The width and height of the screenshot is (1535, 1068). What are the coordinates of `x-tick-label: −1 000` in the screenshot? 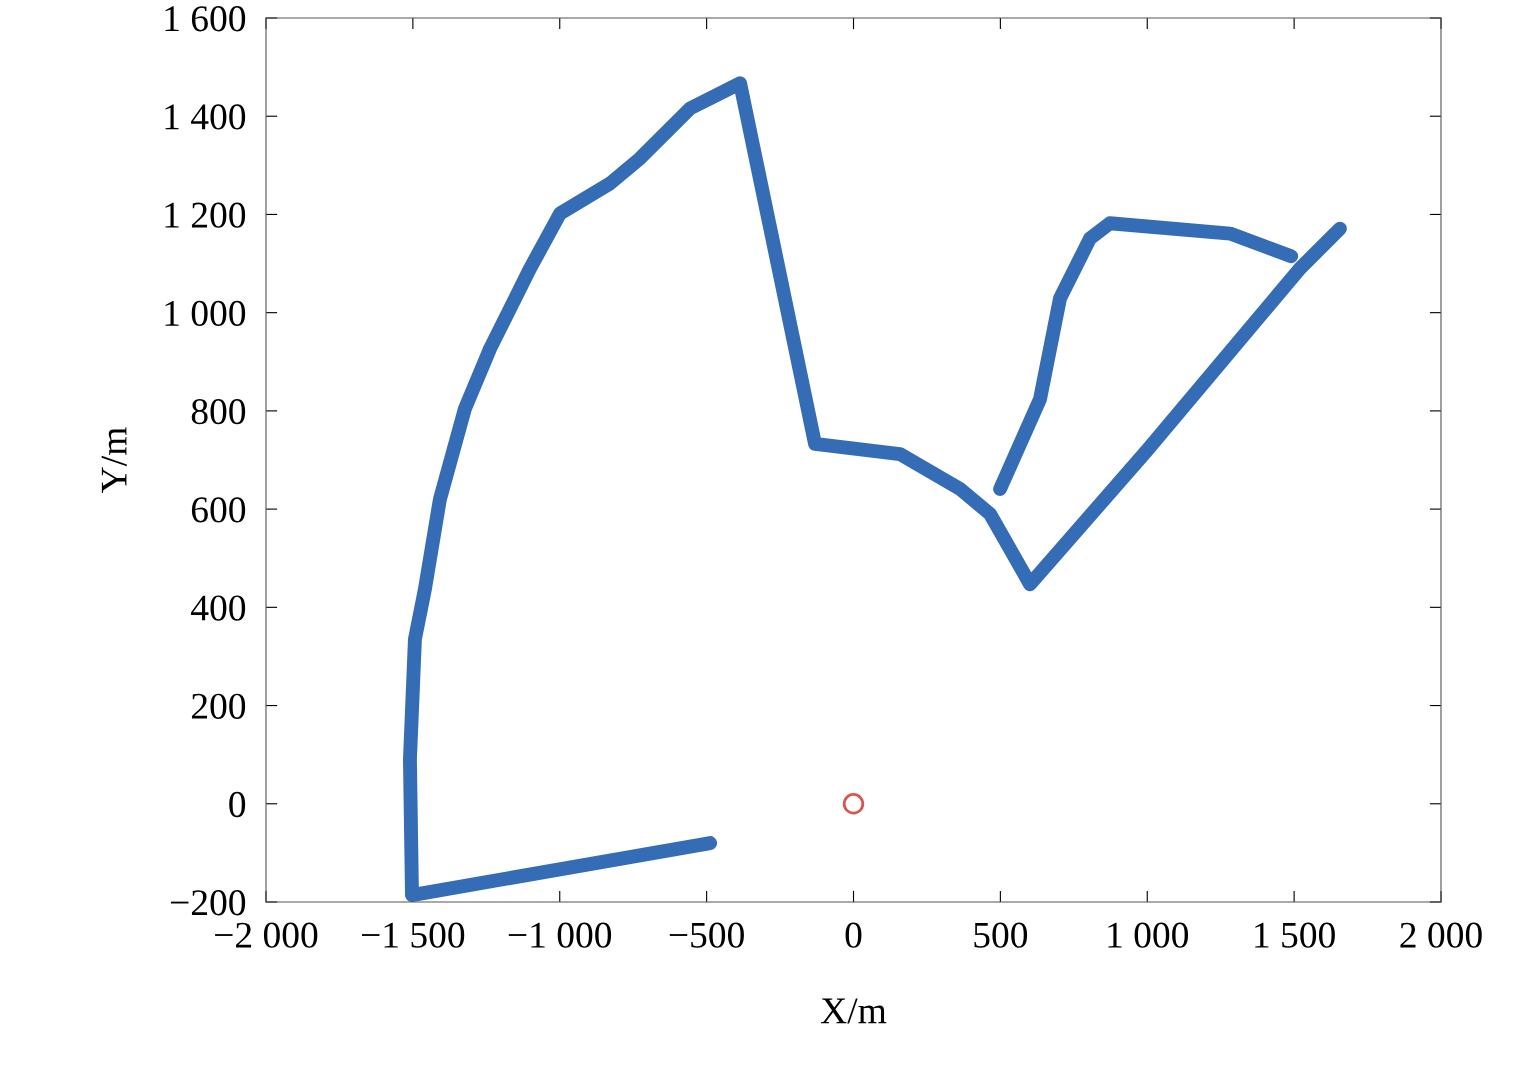 It's located at (560, 935).